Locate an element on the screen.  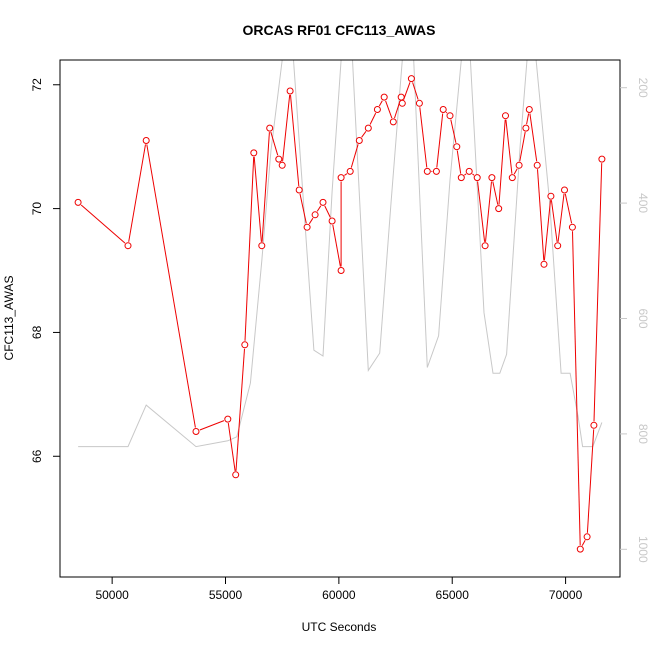
y2-tick-label: 800 is located at coordinates (643, 434).